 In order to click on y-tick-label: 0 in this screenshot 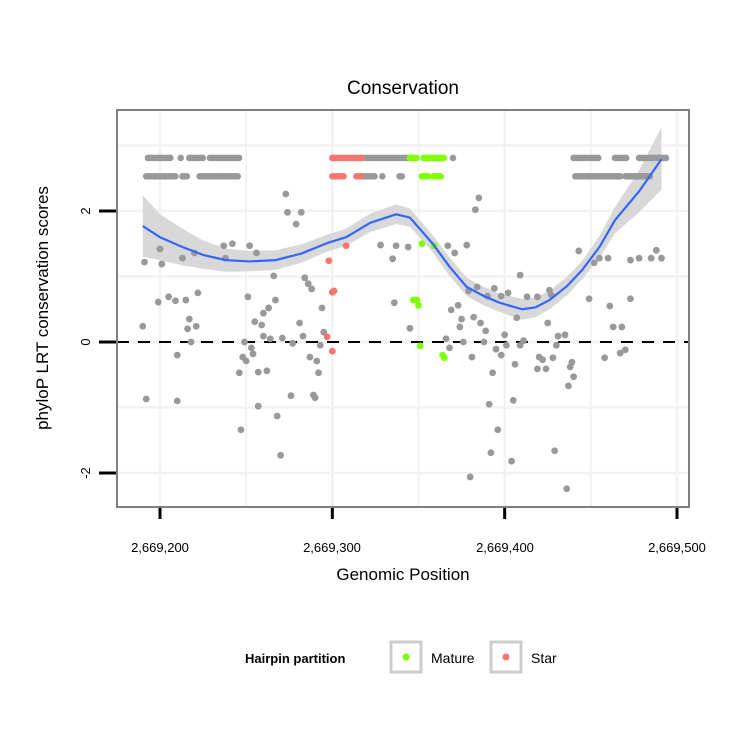, I will do `click(85, 341)`.